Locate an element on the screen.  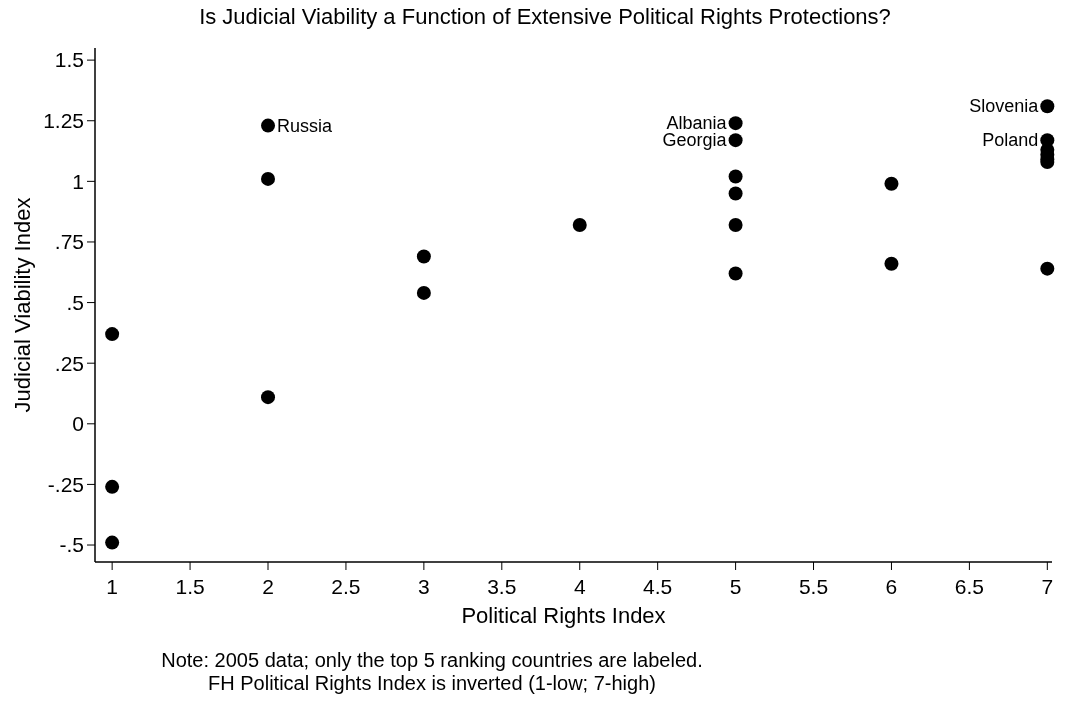
x-tick-label: 5.5 is located at coordinates (813, 586).